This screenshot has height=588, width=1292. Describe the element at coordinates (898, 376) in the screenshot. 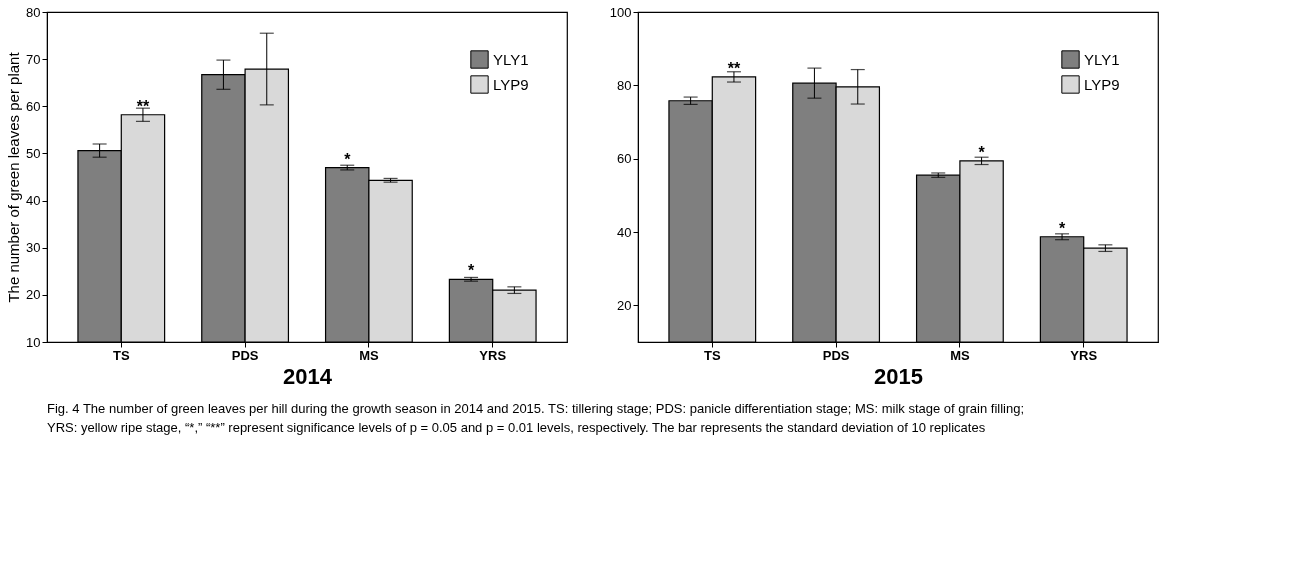

I see `x-axis-title: 2015` at that location.